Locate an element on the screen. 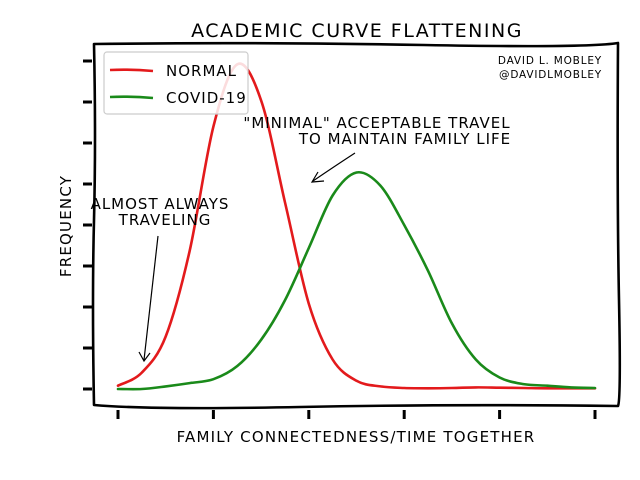 The width and height of the screenshot is (640, 480). x-axis-label: FAMILY CONNECTEDNESS/TIME TOGETHER is located at coordinates (356, 437).